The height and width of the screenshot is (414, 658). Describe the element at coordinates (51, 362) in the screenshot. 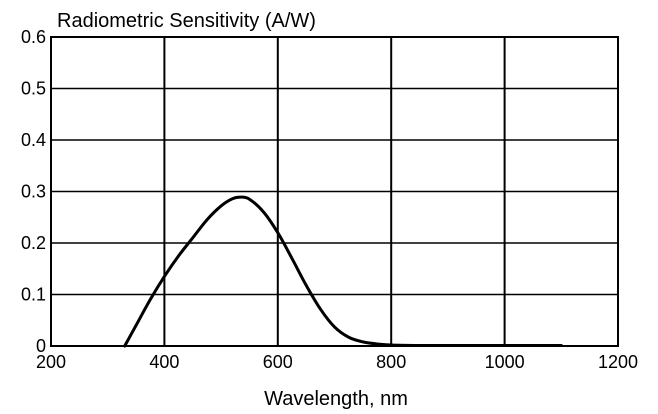

I see `x-tick-label: 200` at that location.